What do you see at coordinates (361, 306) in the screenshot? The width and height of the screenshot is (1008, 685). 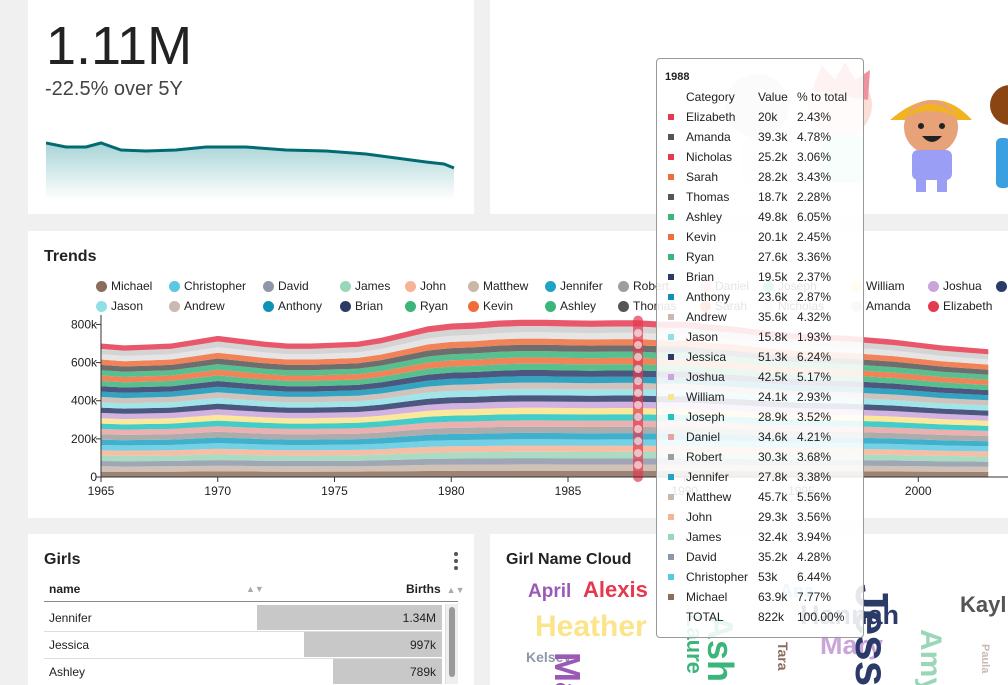 I see `legend-item: Brian` at bounding box center [361, 306].